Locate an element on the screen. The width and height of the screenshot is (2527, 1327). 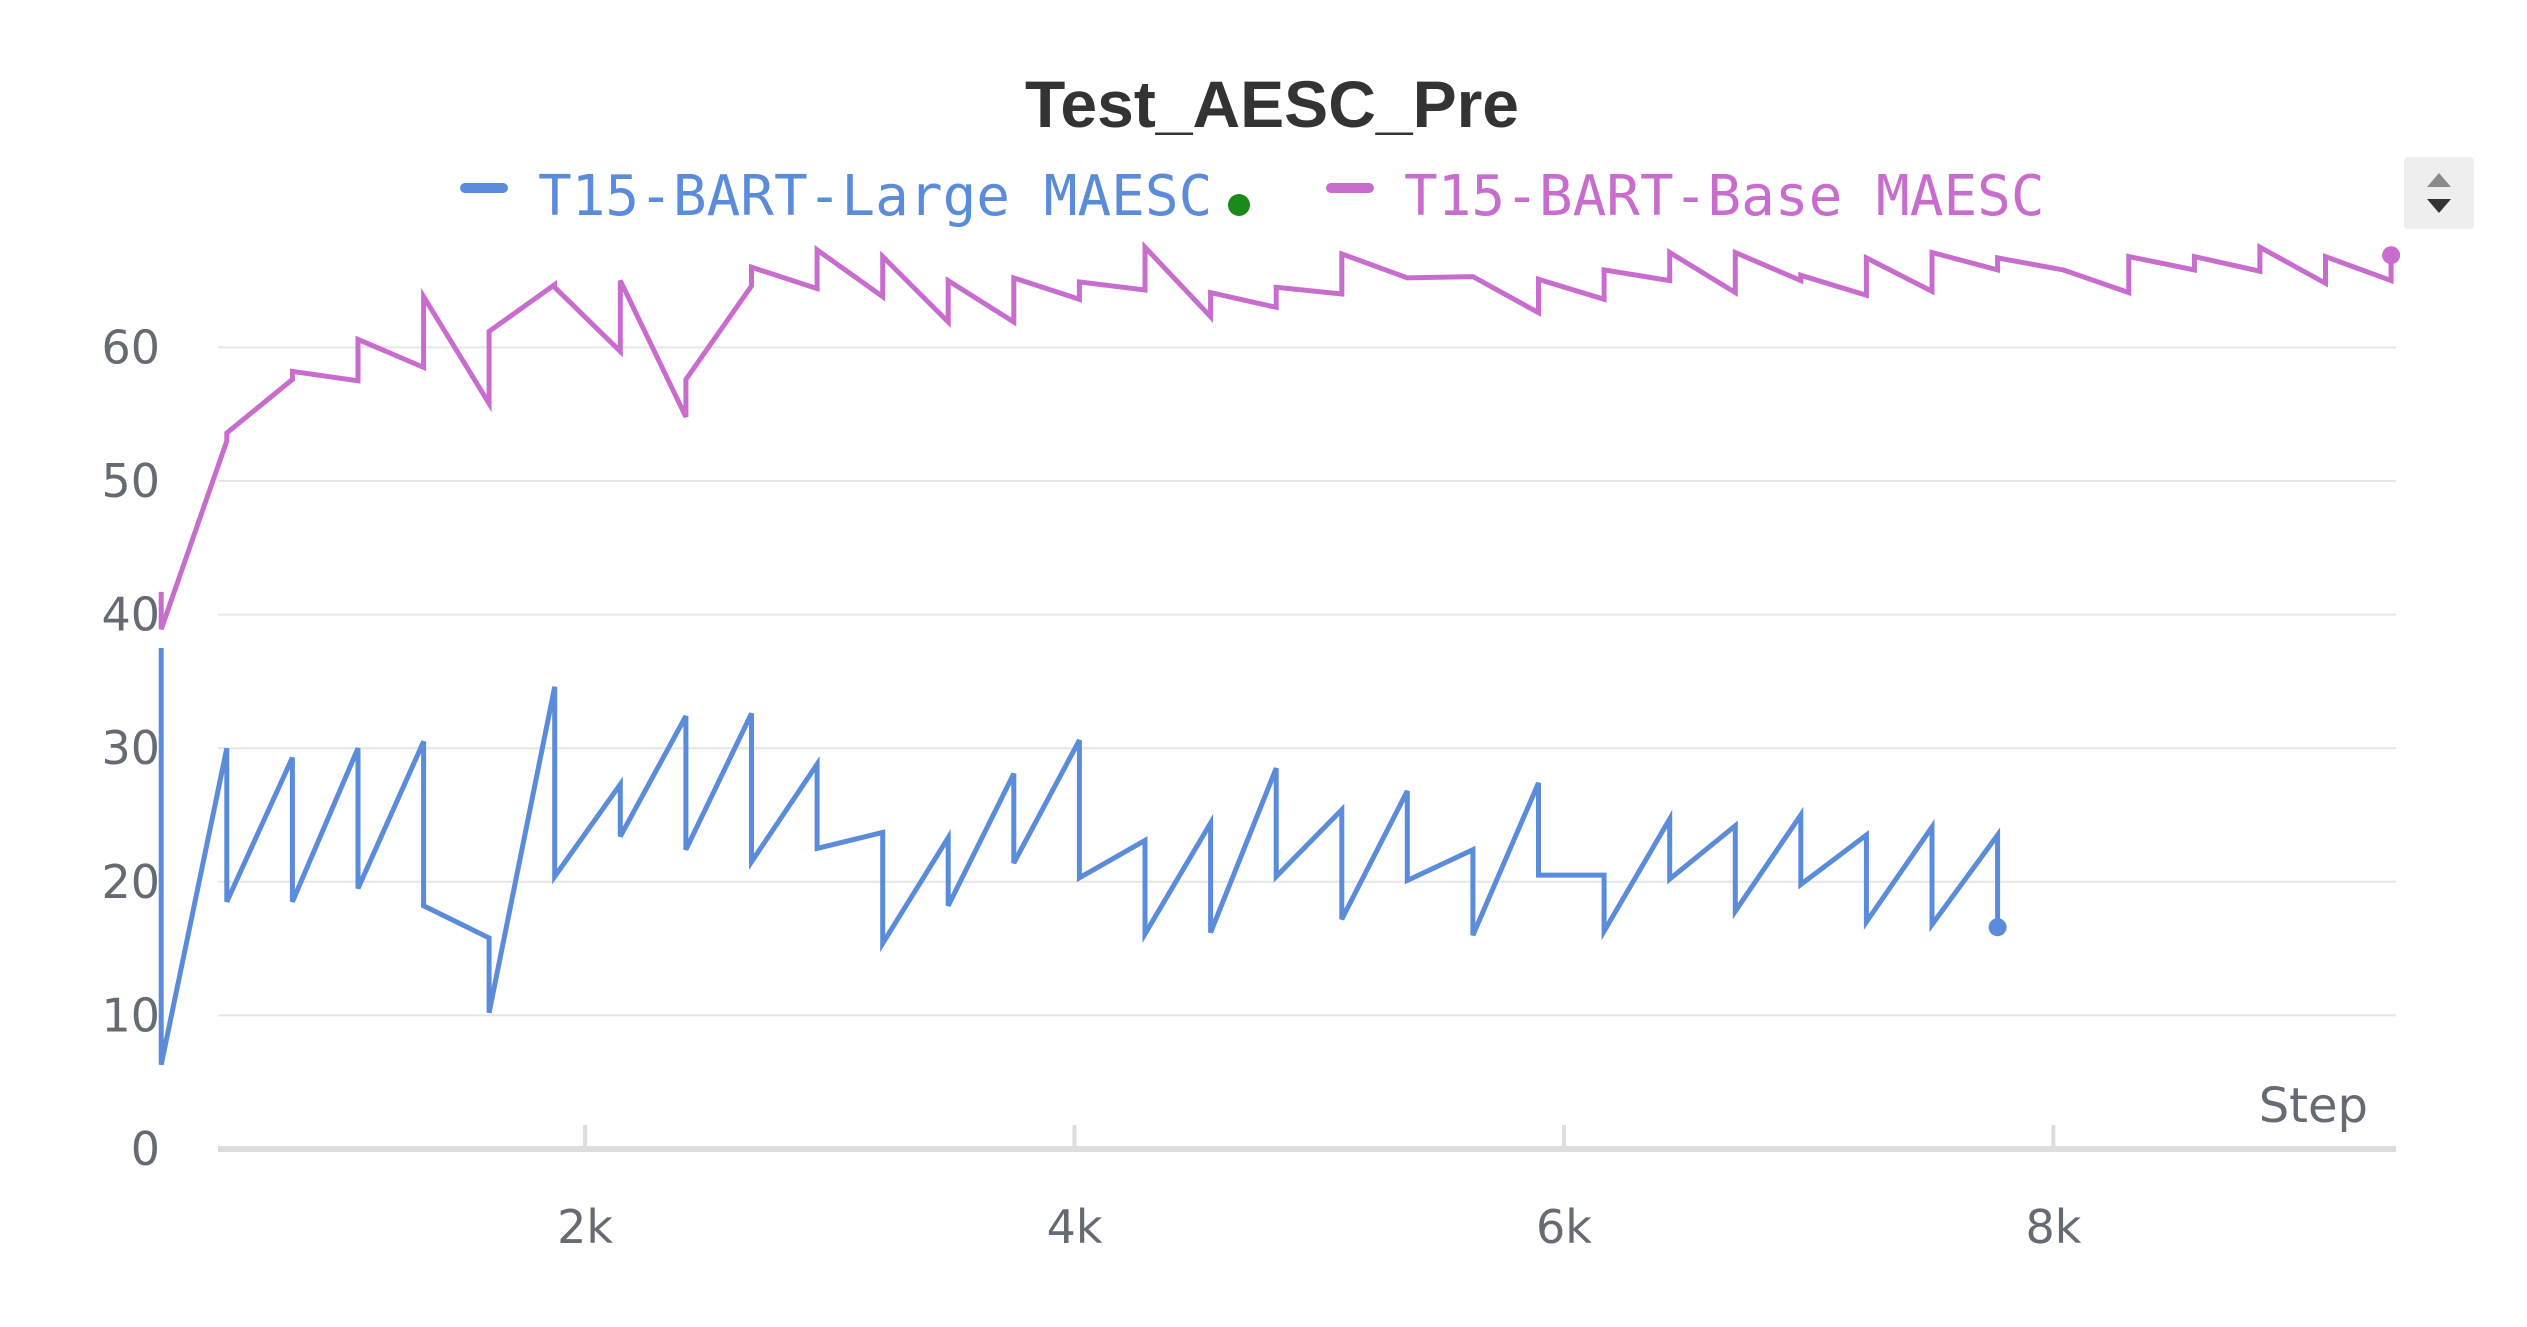
status-dot is located at coordinates (1239, 205).